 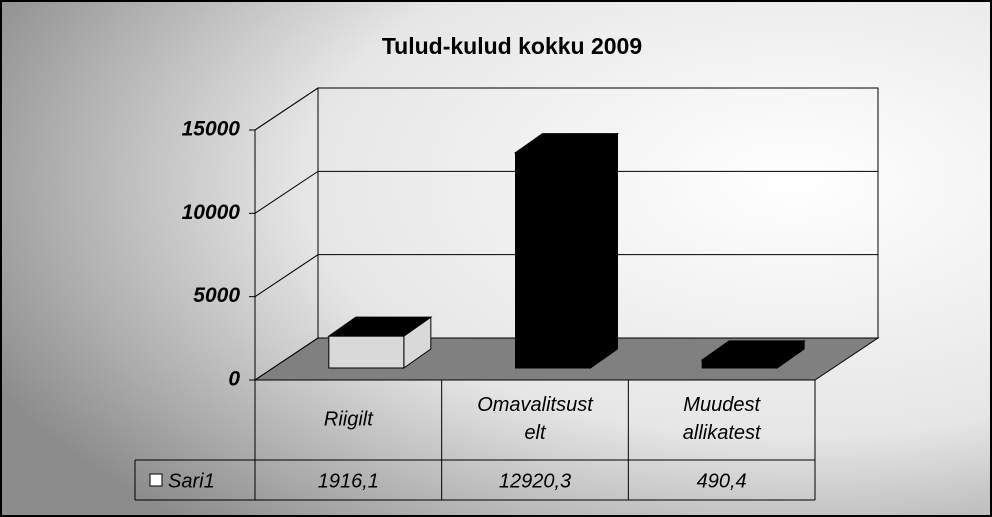 What do you see at coordinates (604, 250) in the screenshot?
I see `bar-side` at bounding box center [604, 250].